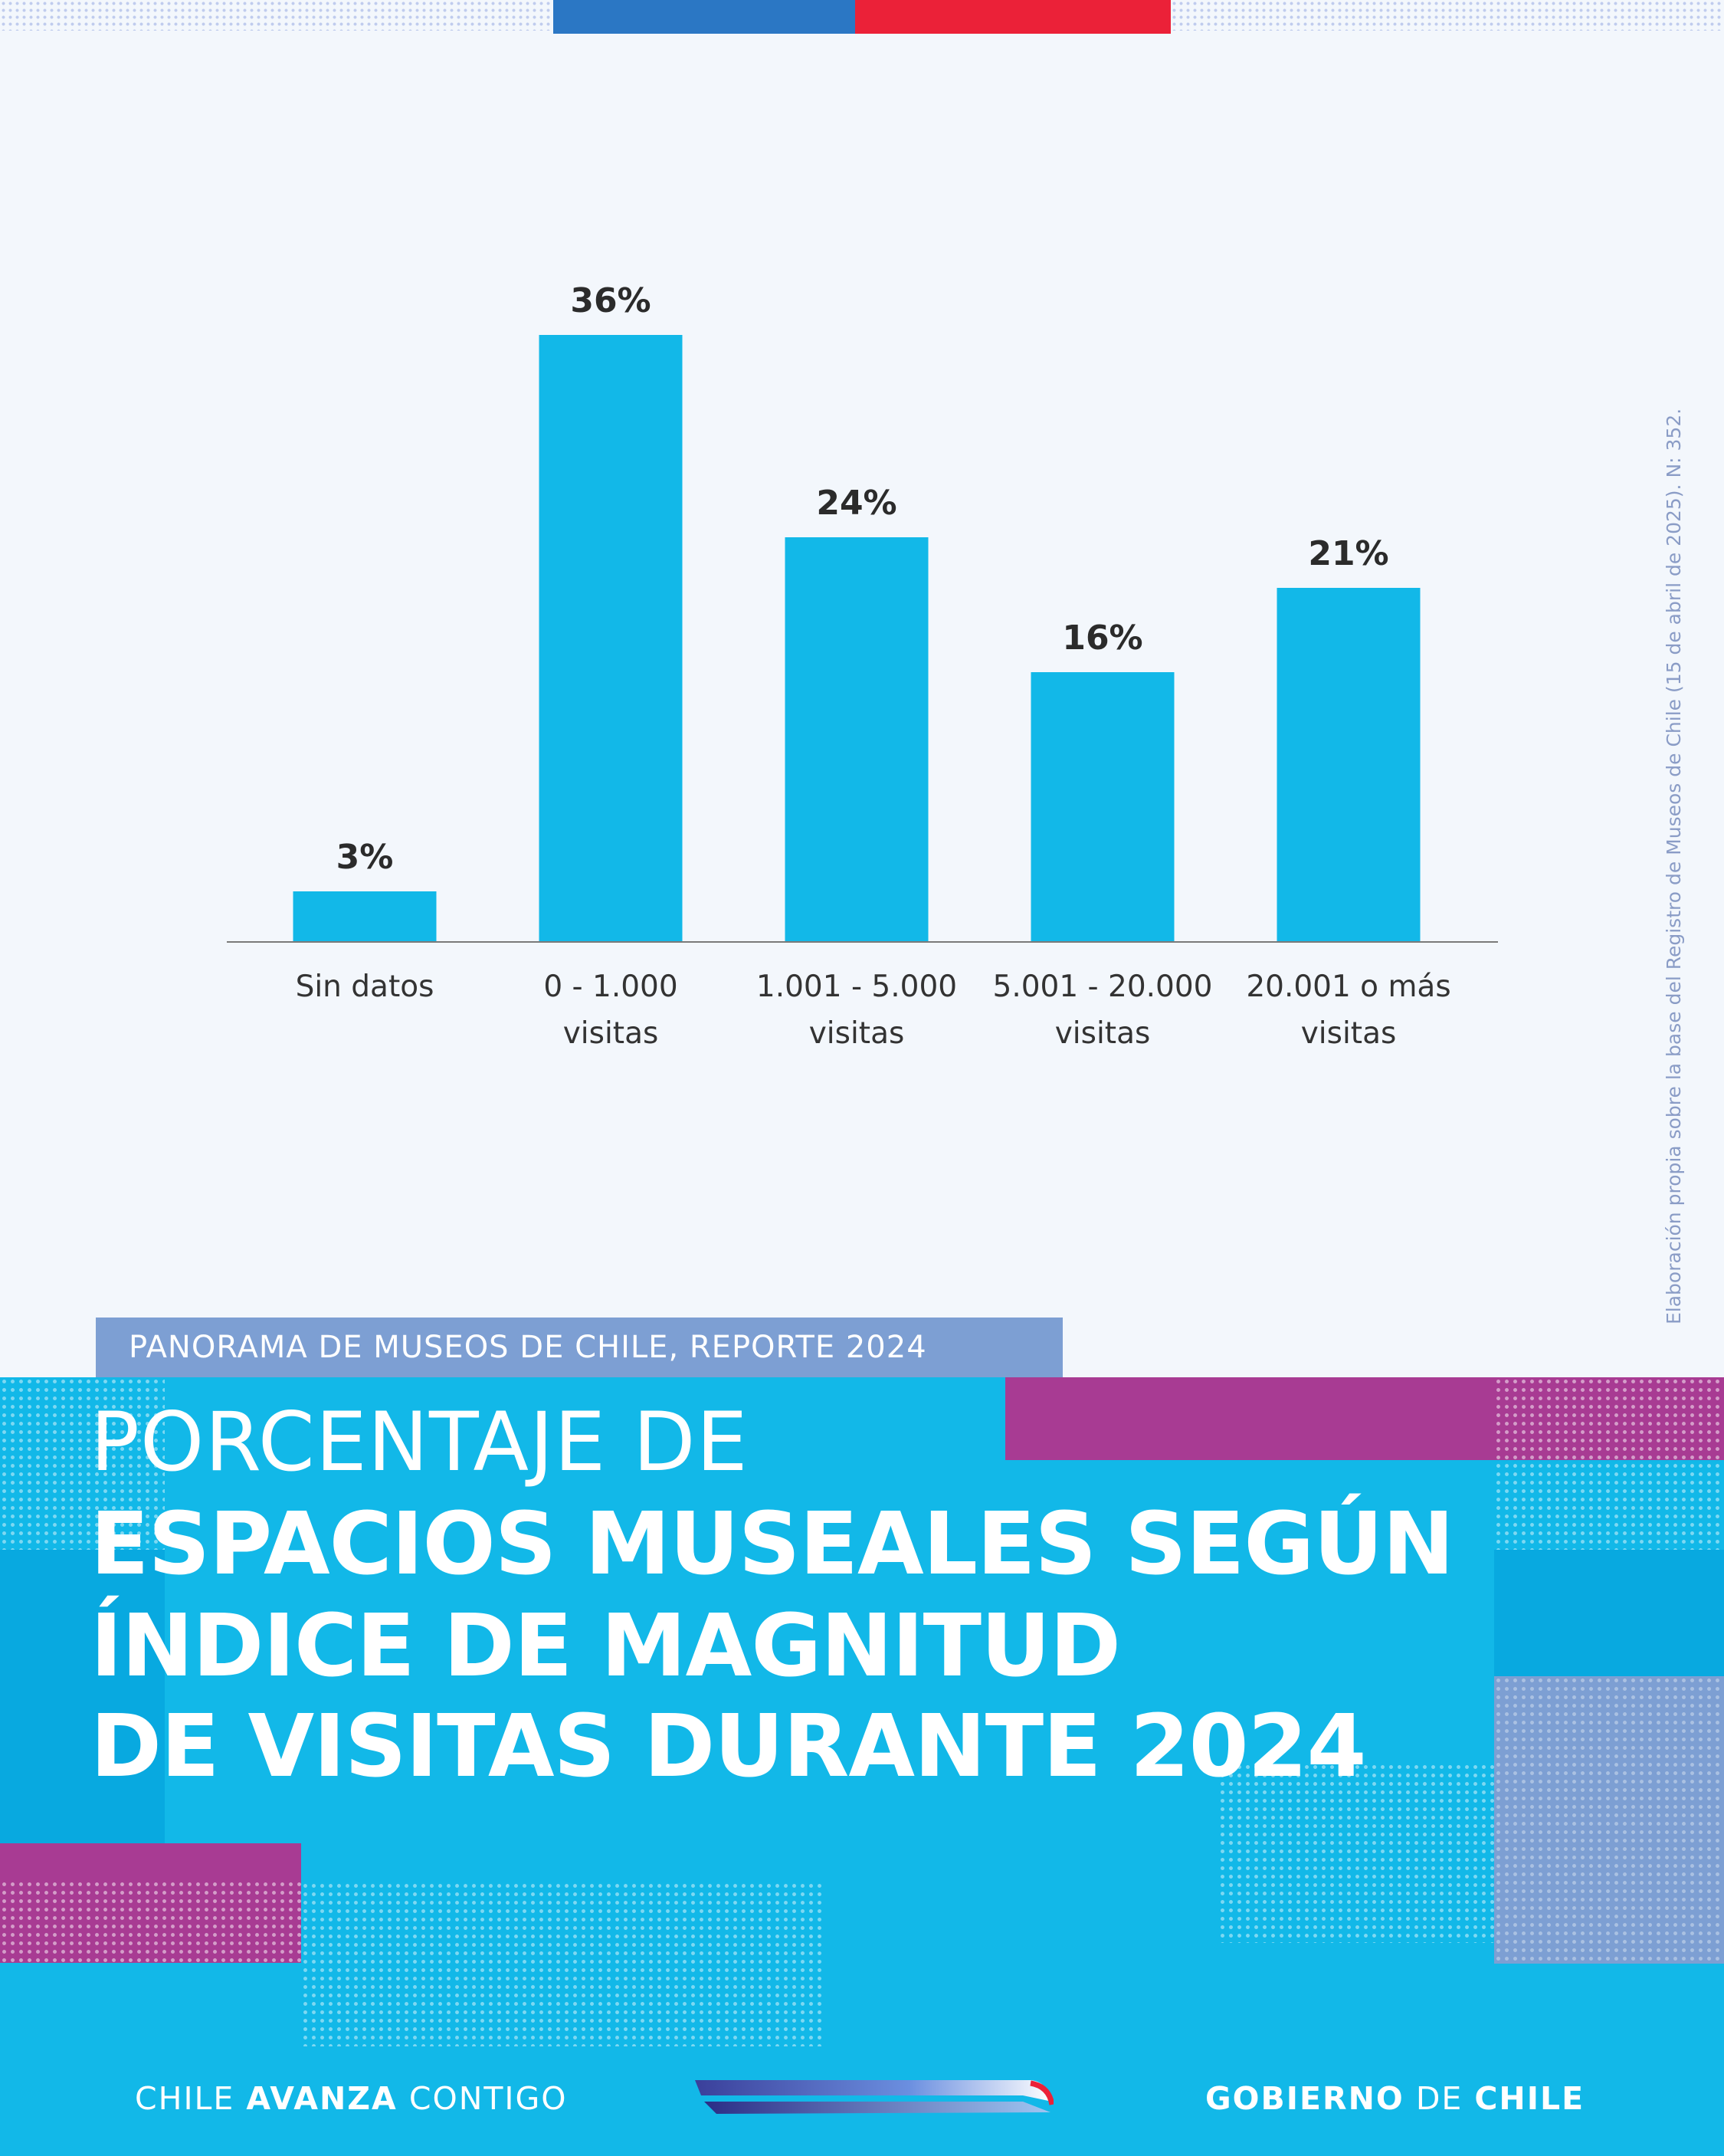 The image size is (1724, 2156). I want to click on footer-slogan: CHILE AVANZA CONTIGO, so click(351, 2098).